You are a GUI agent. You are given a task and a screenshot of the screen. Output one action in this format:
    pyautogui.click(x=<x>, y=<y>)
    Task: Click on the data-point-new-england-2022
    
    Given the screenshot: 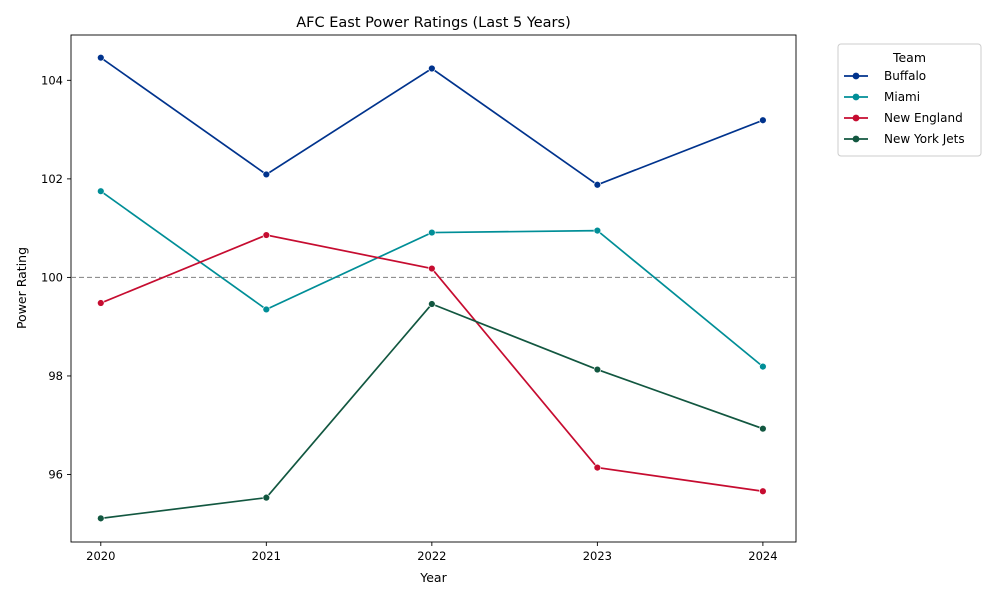 What is the action you would take?
    pyautogui.click(x=432, y=268)
    